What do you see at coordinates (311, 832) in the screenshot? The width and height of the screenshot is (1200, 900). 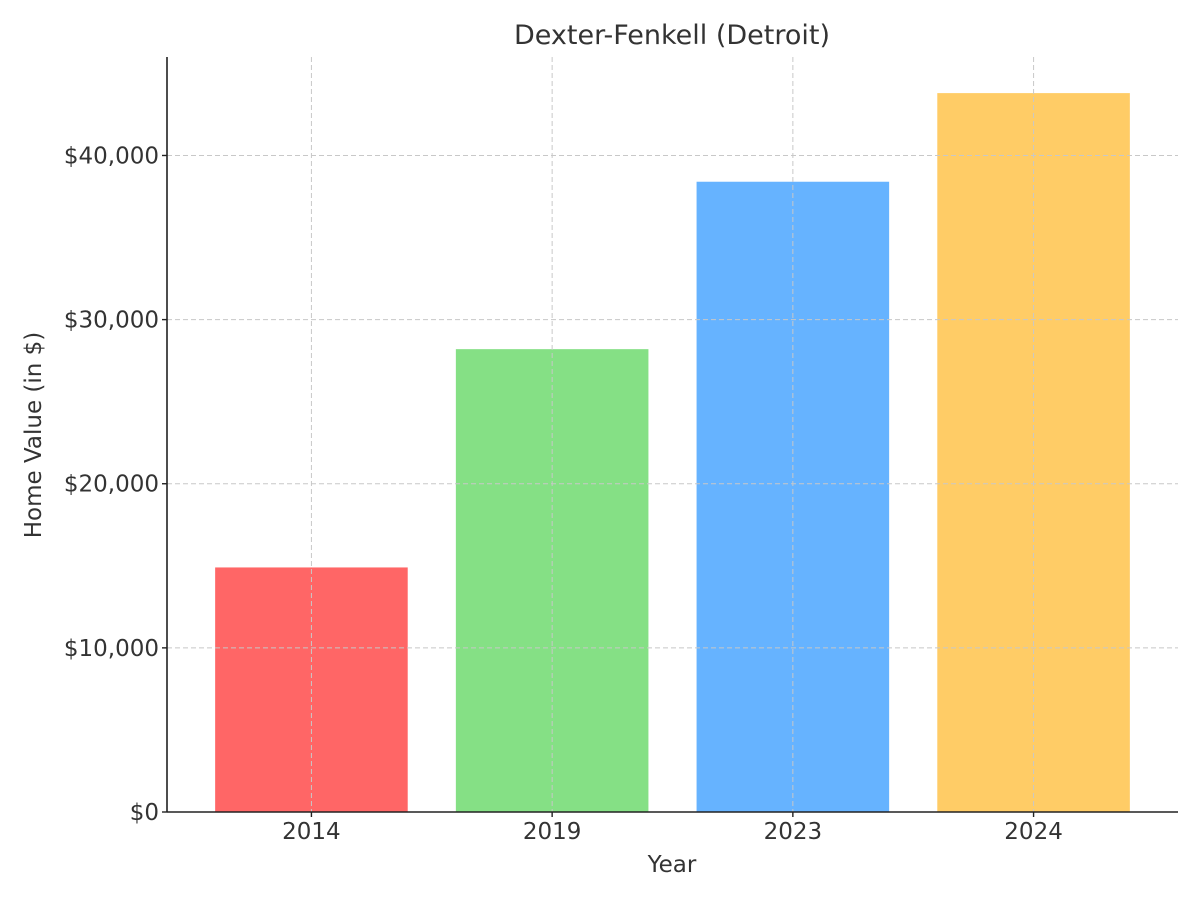 I see `x-tick-label: 2014` at bounding box center [311, 832].